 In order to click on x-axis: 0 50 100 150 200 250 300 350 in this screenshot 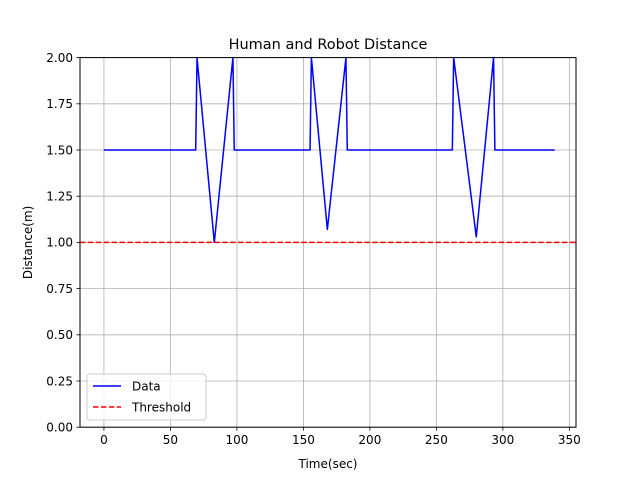, I will do `click(340, 437)`.